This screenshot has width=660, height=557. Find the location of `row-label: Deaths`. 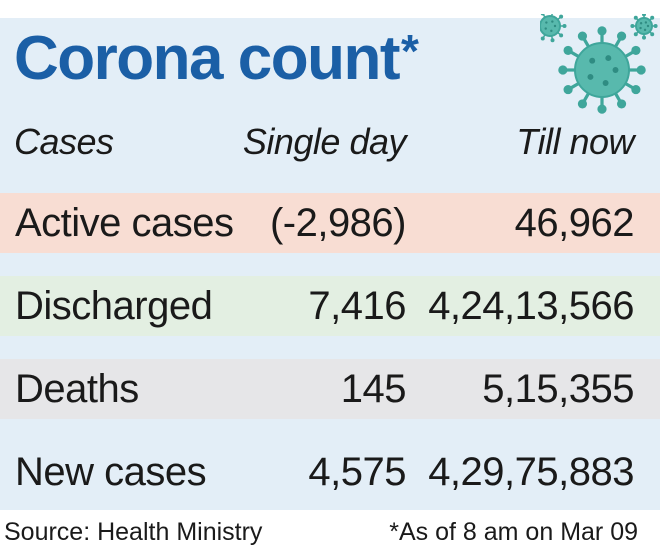

row-label: Deaths is located at coordinates (77, 389).